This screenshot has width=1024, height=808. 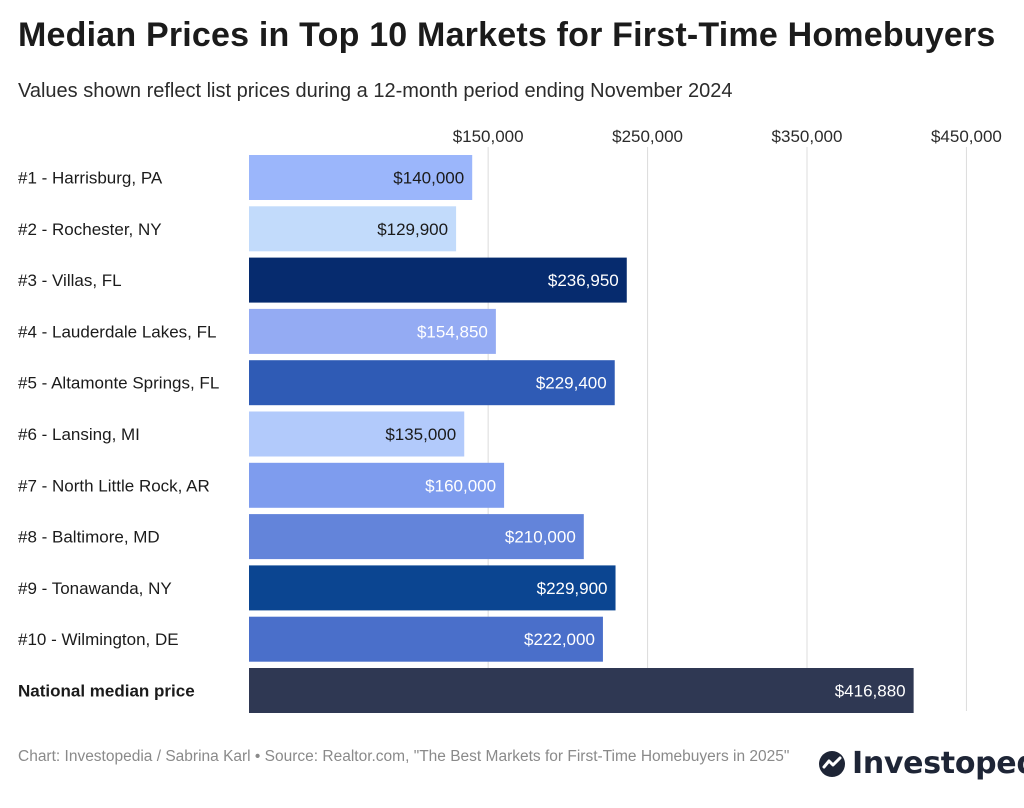 I want to click on category-label: #1 - Harrisburg, PA, so click(x=90, y=178).